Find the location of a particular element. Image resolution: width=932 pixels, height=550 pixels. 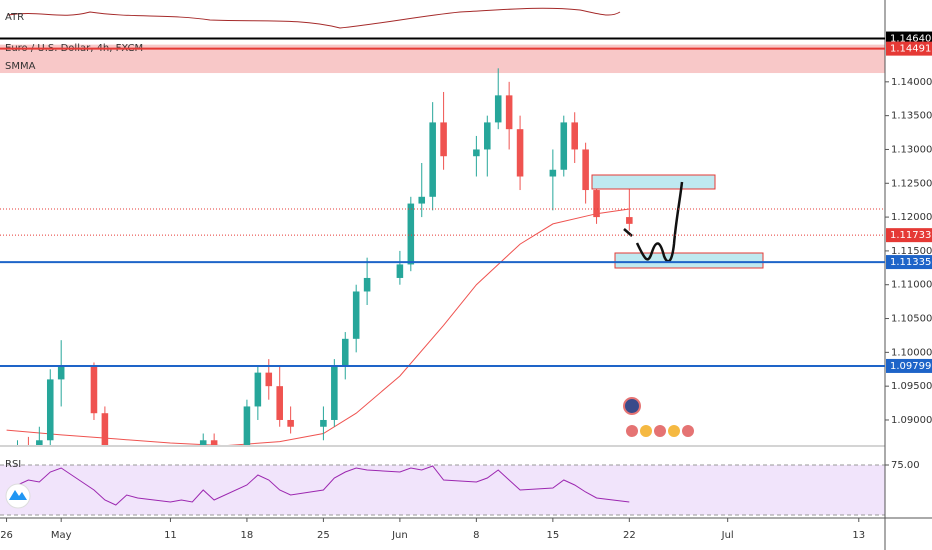

x-tick-label: 26 is located at coordinates (6, 535).